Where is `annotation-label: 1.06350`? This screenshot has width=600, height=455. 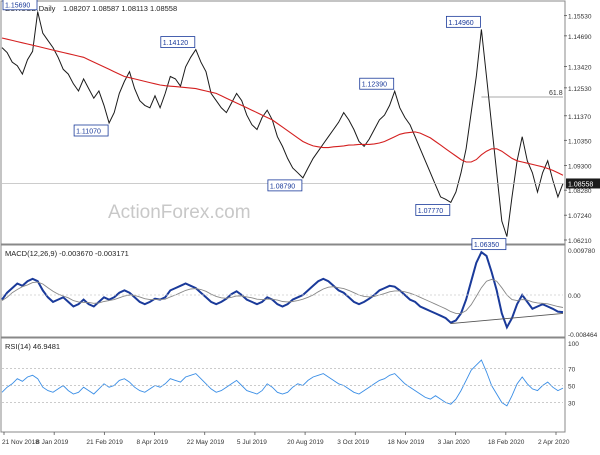
annotation-label: 1.06350 is located at coordinates (486, 245).